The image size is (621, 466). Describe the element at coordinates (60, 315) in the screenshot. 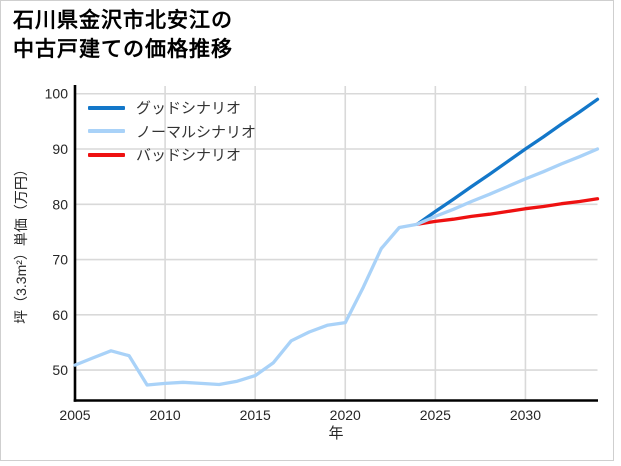

I see `y-tick-label: 60` at that location.